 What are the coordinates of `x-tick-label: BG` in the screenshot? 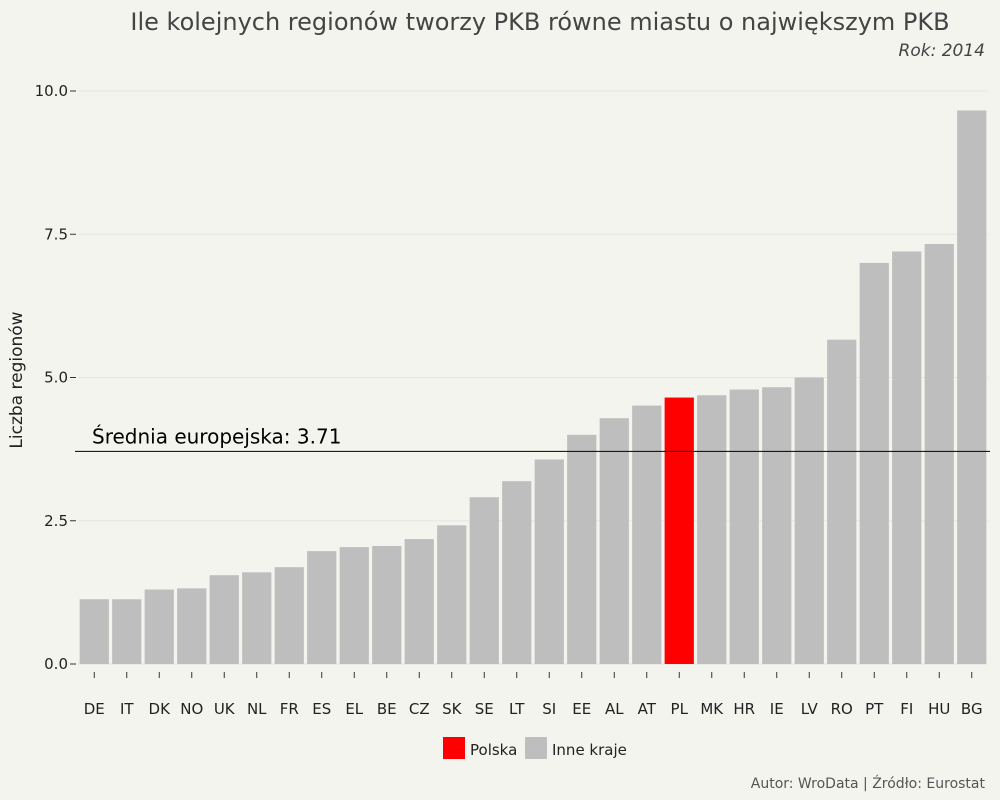 It's located at (972, 709).